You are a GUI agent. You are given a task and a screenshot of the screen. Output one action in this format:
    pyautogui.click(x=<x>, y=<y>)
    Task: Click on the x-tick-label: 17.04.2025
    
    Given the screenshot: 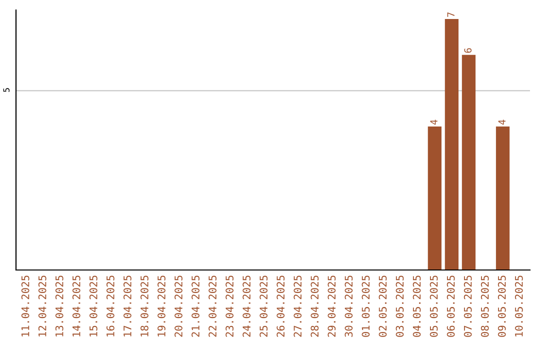 What is the action you would take?
    pyautogui.click(x=128, y=306)
    